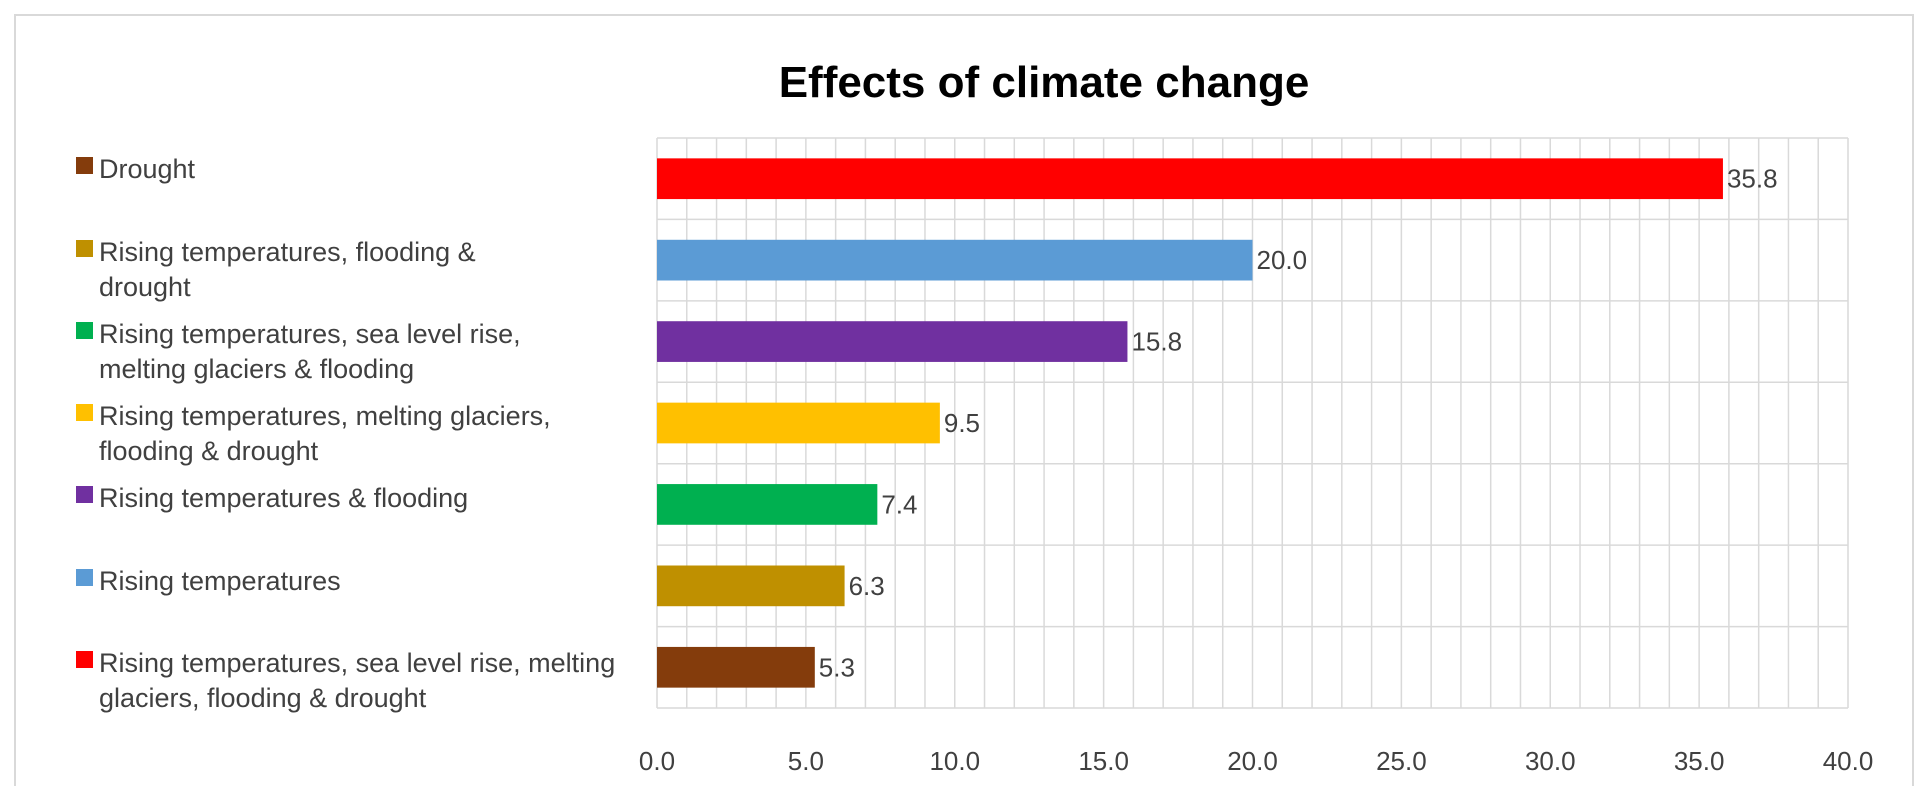 Image resolution: width=1930 pixels, height=792 pixels. Describe the element at coordinates (1103, 761) in the screenshot. I see `x-tick-label: 15.0` at that location.